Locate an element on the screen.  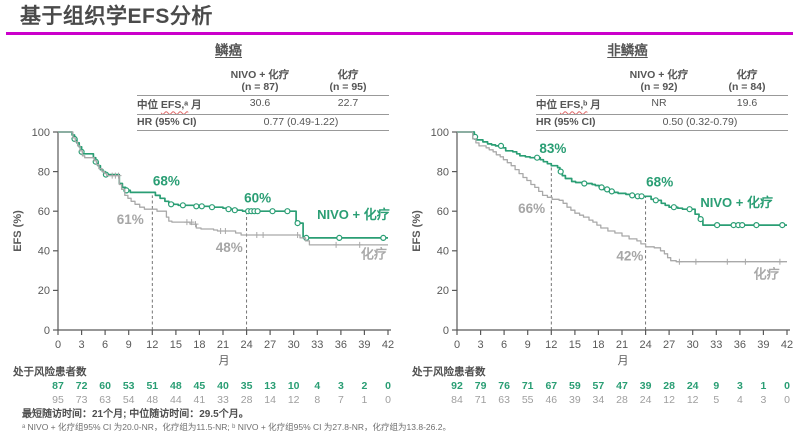
svg-text: 5 is located at coordinates (716, 400).